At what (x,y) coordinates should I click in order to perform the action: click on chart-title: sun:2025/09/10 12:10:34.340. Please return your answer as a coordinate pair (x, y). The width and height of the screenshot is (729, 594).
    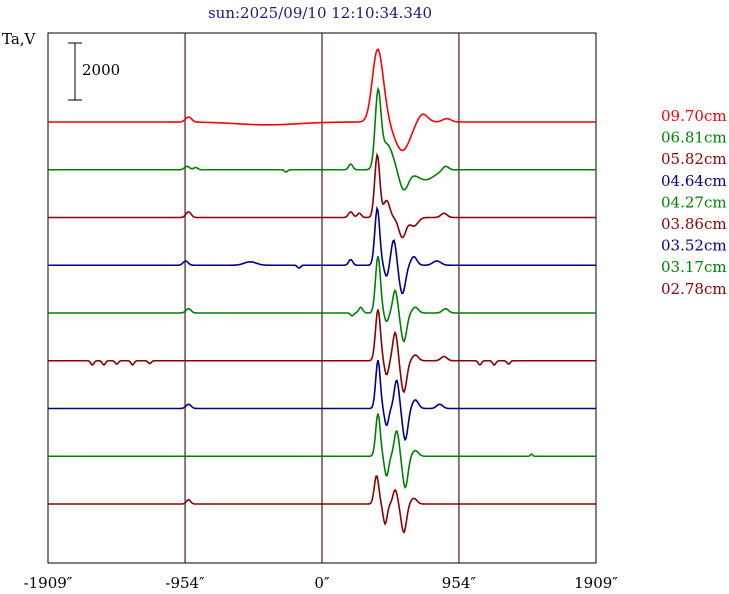
    Looking at the image, I should click on (320, 13).